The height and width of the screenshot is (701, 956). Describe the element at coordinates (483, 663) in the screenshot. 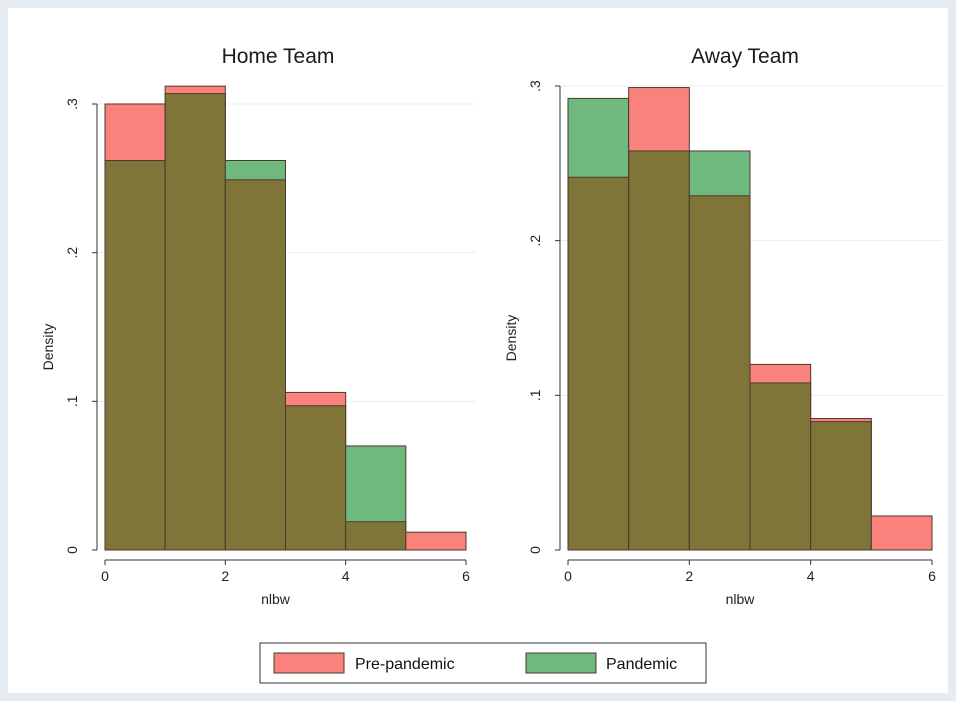

I see `legend: Pre-pandemic Pandemic` at that location.